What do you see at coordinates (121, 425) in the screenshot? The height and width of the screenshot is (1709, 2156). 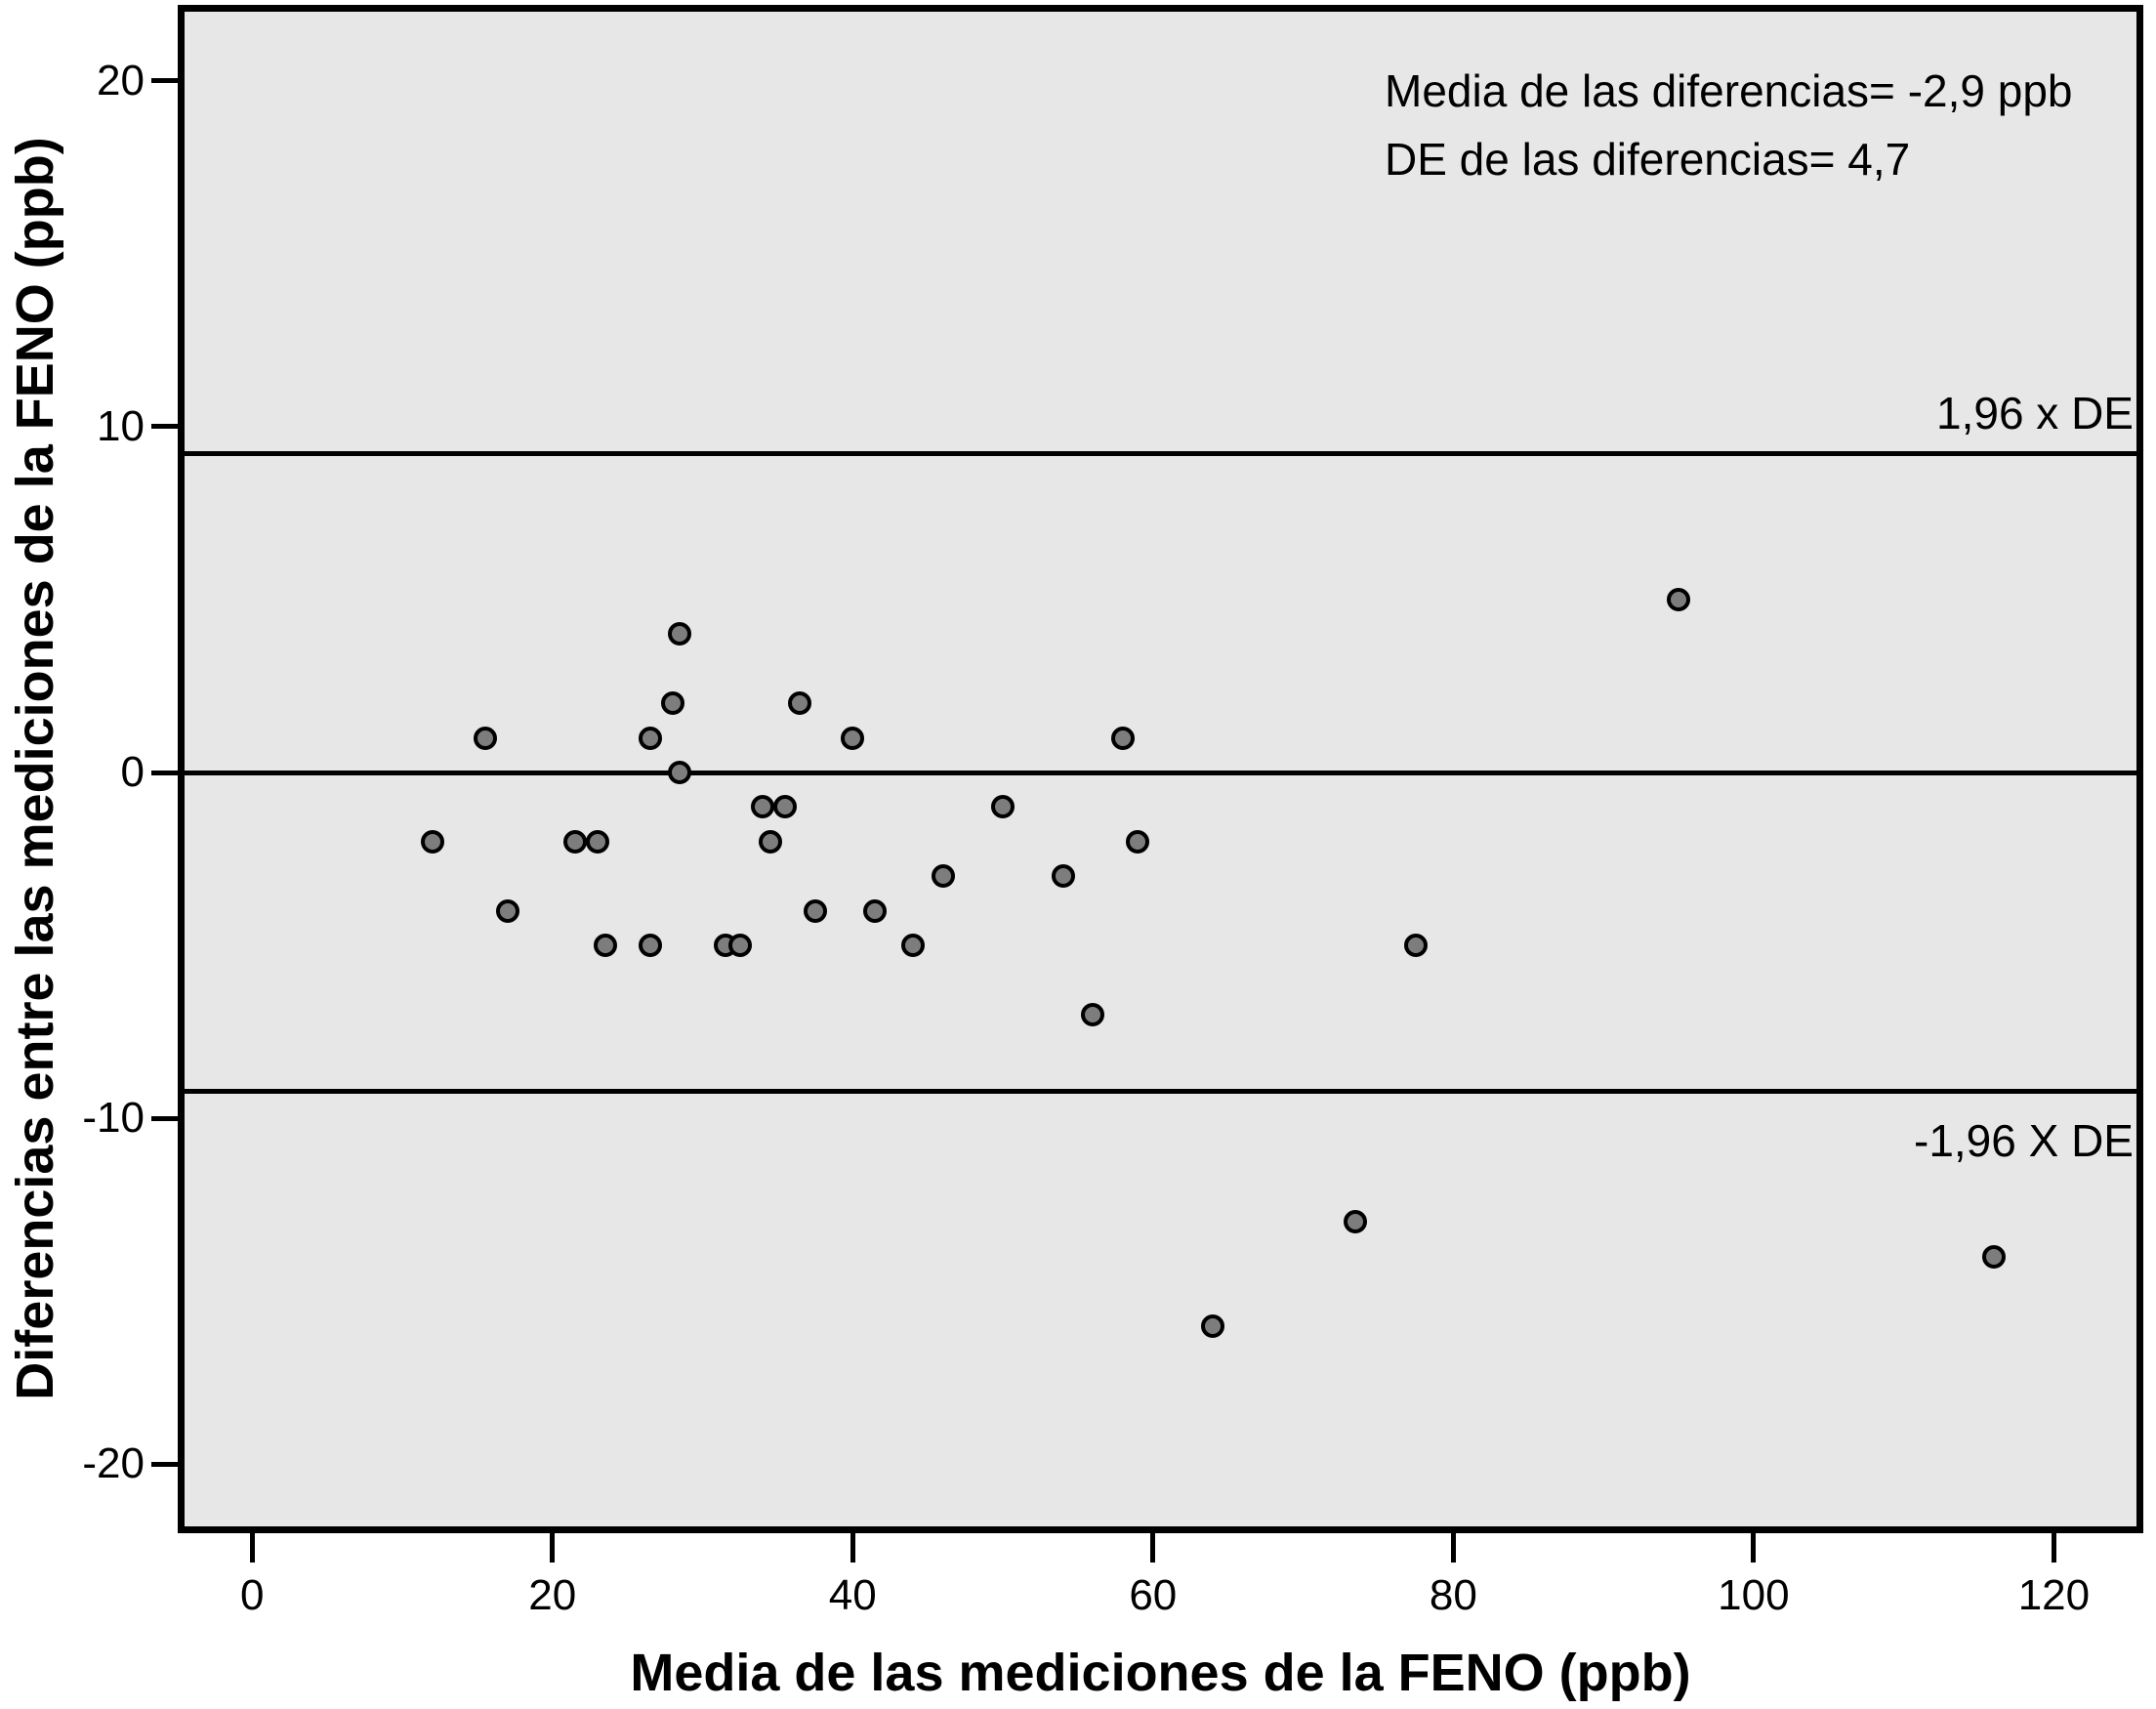 I see `y-axis-tick-label: 10` at bounding box center [121, 425].